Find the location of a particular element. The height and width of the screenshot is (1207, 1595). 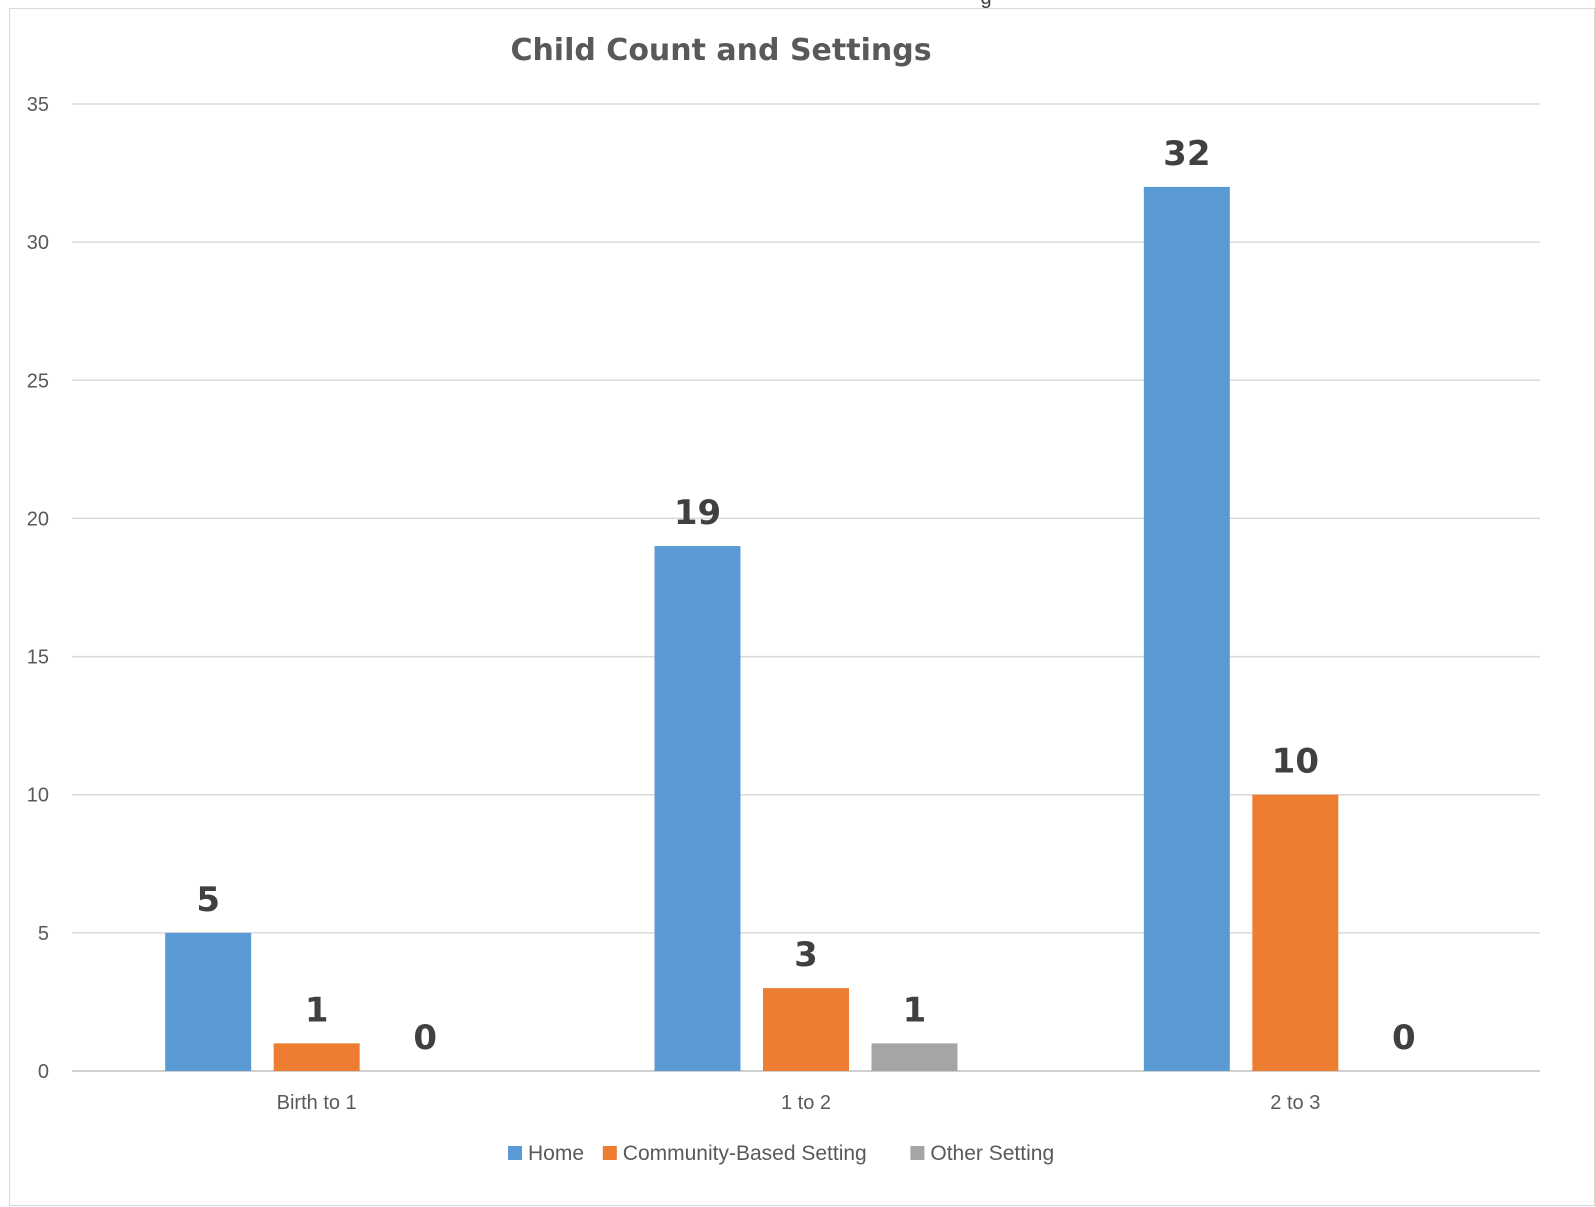

legend-label: Community-Based Setting is located at coordinates (745, 1153).